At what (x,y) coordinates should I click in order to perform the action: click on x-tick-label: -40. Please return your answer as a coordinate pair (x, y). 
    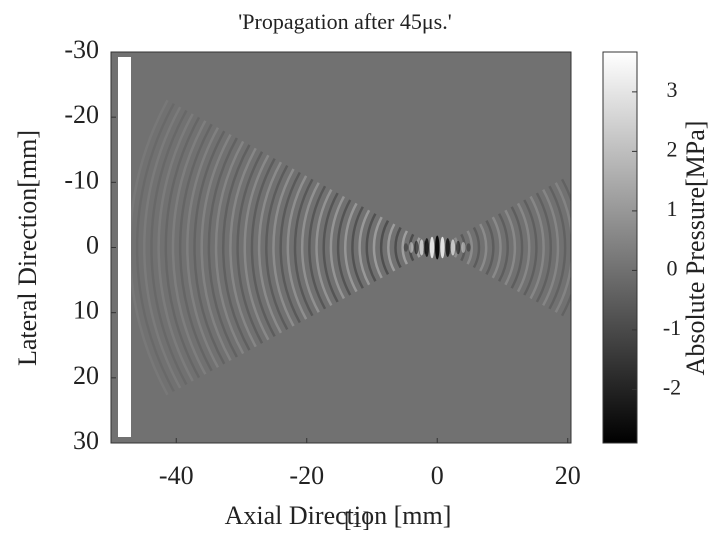
    Looking at the image, I should click on (176, 475).